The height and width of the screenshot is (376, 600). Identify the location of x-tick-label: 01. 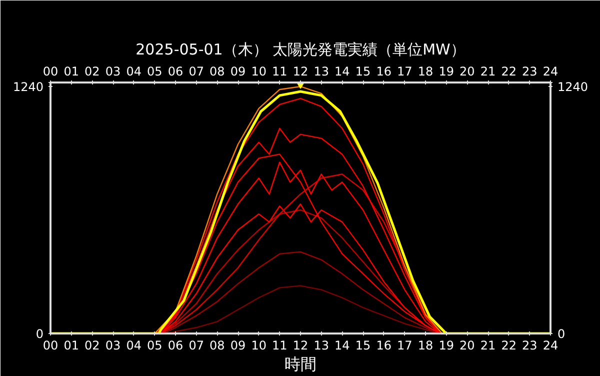
(71, 71).